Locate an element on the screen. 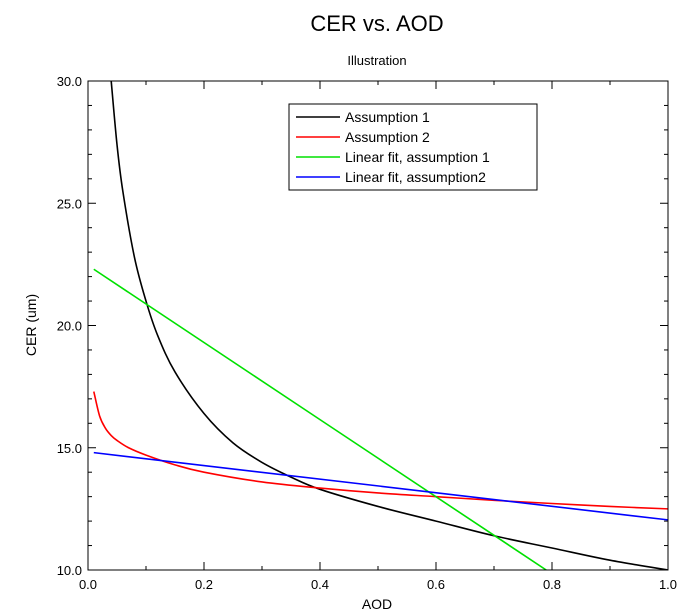 This screenshot has height=614, width=682. x-axis-label: AOD is located at coordinates (377, 604).